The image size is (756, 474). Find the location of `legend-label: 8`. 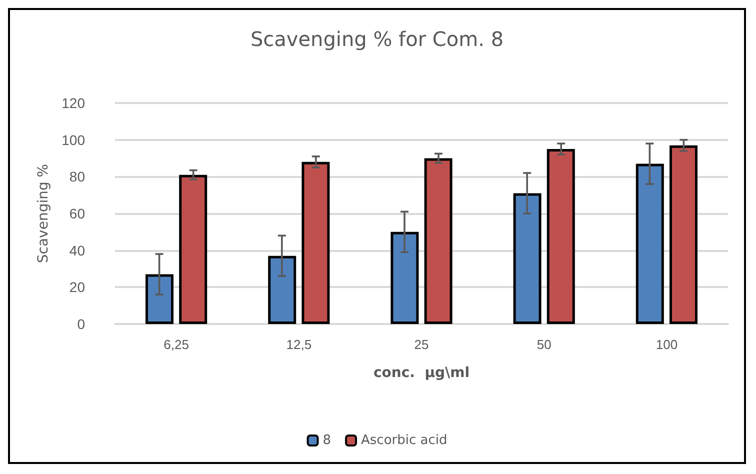

legend-label: 8 is located at coordinates (327, 440).